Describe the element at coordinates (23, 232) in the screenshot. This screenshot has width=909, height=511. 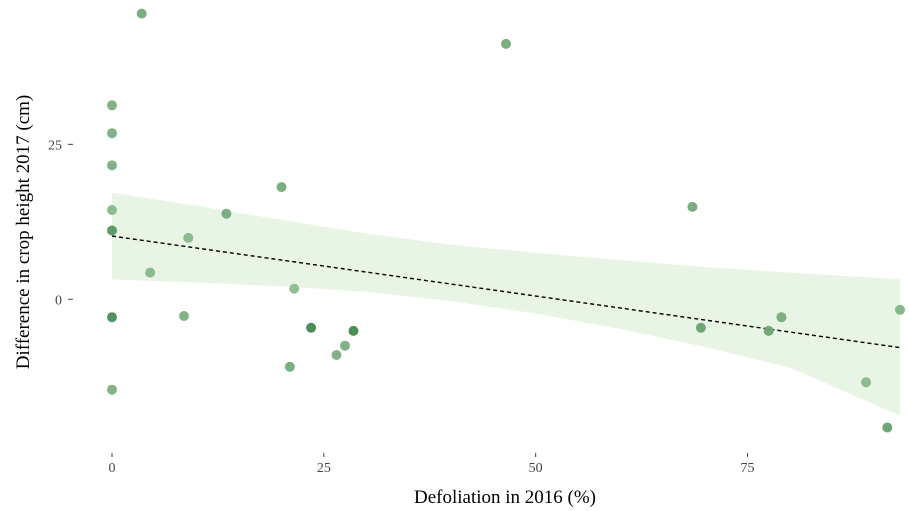
I see `y-axis-title: Difference in crop height 2017 (cm)` at that location.